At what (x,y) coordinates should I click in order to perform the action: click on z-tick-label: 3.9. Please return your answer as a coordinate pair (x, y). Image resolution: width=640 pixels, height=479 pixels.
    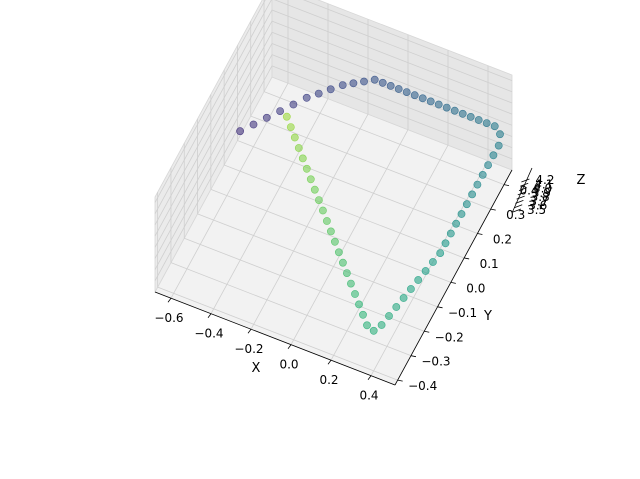
    Looking at the image, I should click on (541, 193).